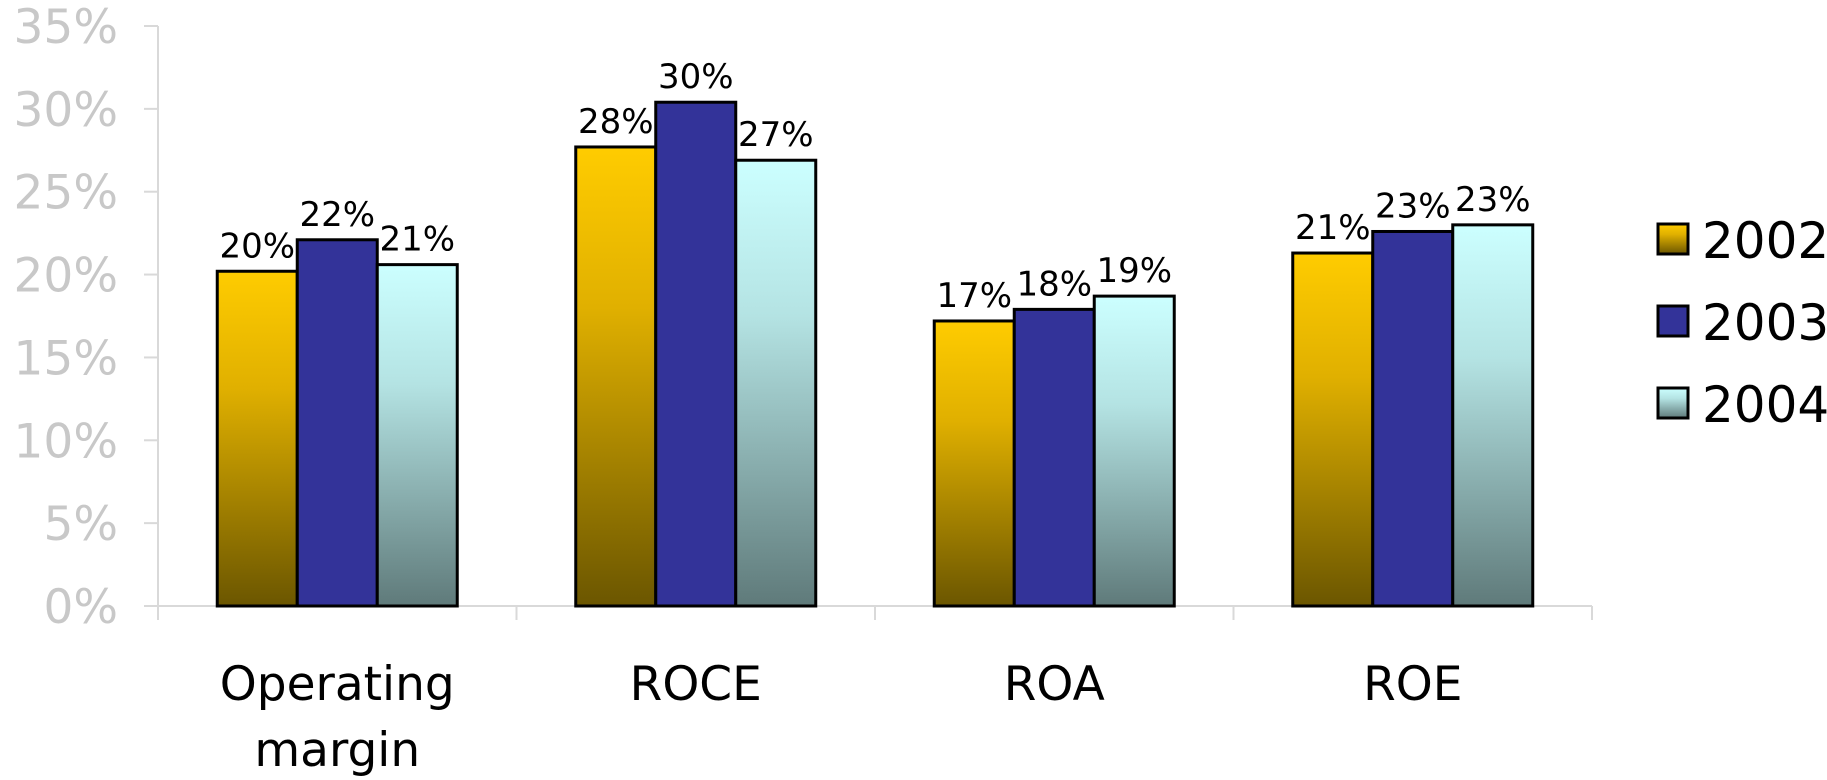 The width and height of the screenshot is (1827, 780). Describe the element at coordinates (1673, 321) in the screenshot. I see `legend-swatch-2003` at that location.